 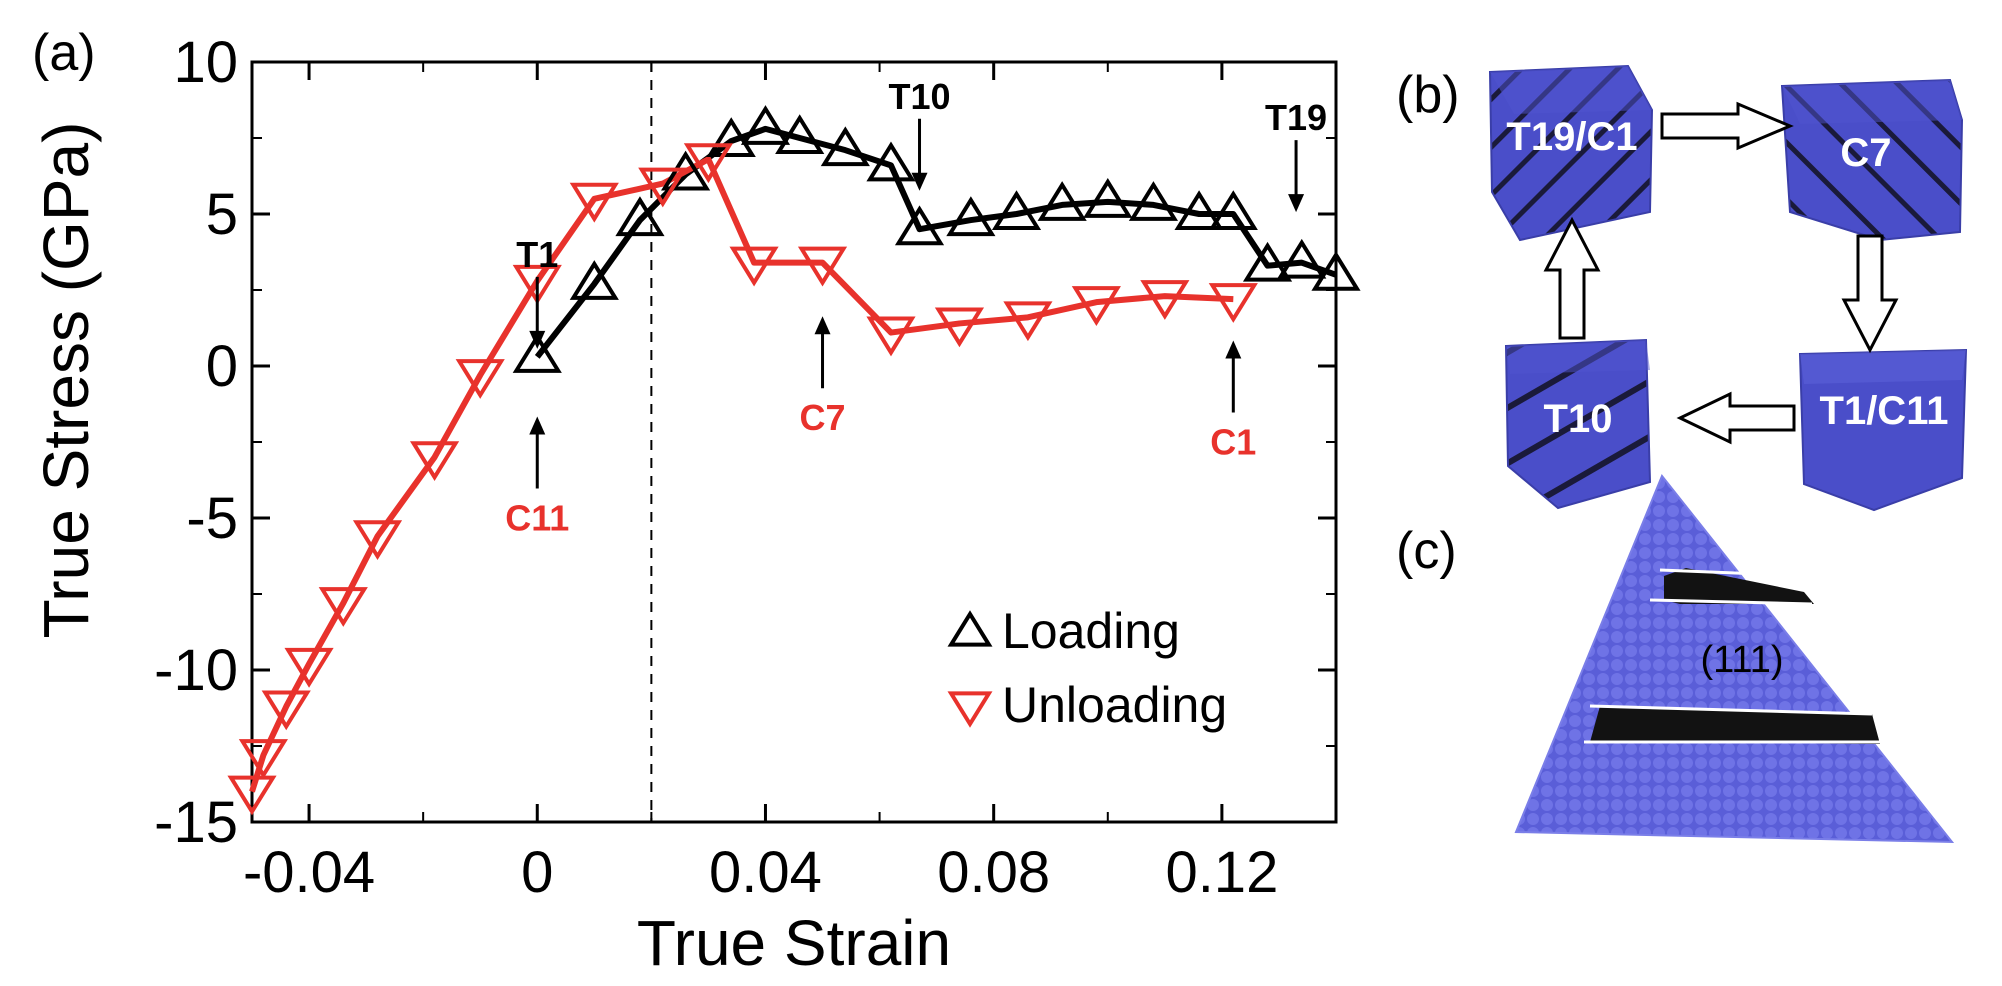 What do you see at coordinates (1233, 442) in the screenshot?
I see `annotation-label: C1` at bounding box center [1233, 442].